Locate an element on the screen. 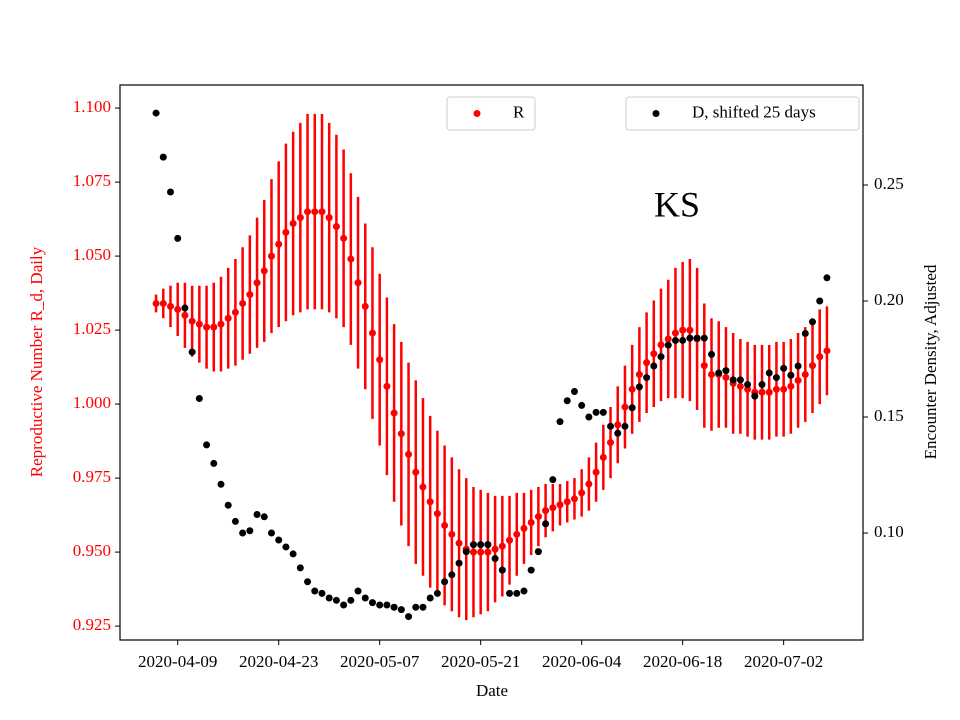 The height and width of the screenshot is (720, 960). x-tick-label: 2020-05-07 is located at coordinates (380, 661).